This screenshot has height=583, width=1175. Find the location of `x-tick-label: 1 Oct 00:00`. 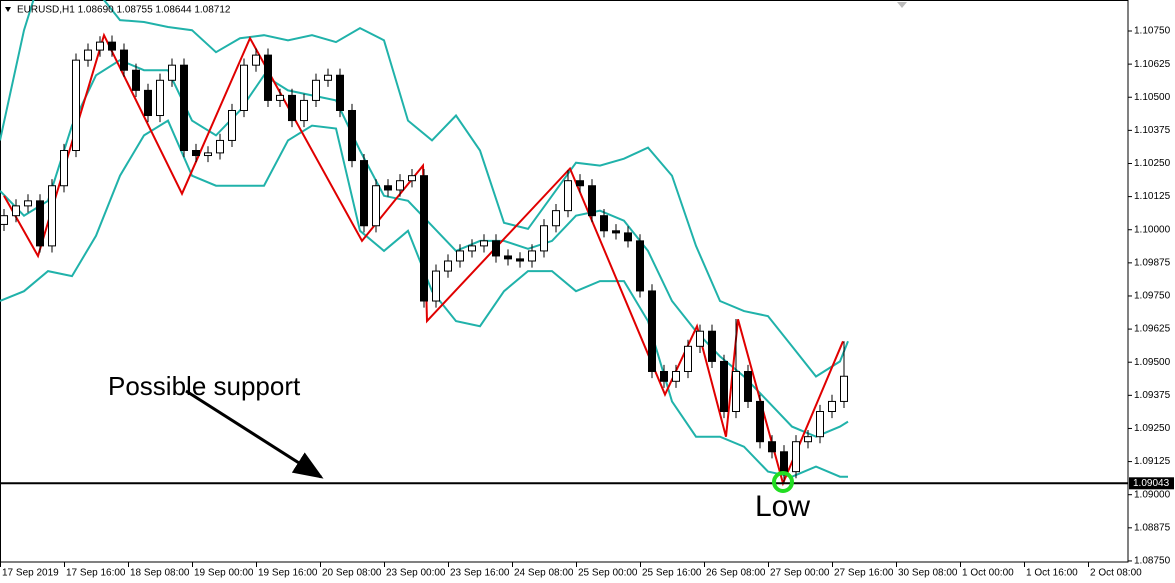

x-tick-label: 1 Oct 00:00 is located at coordinates (988, 573).